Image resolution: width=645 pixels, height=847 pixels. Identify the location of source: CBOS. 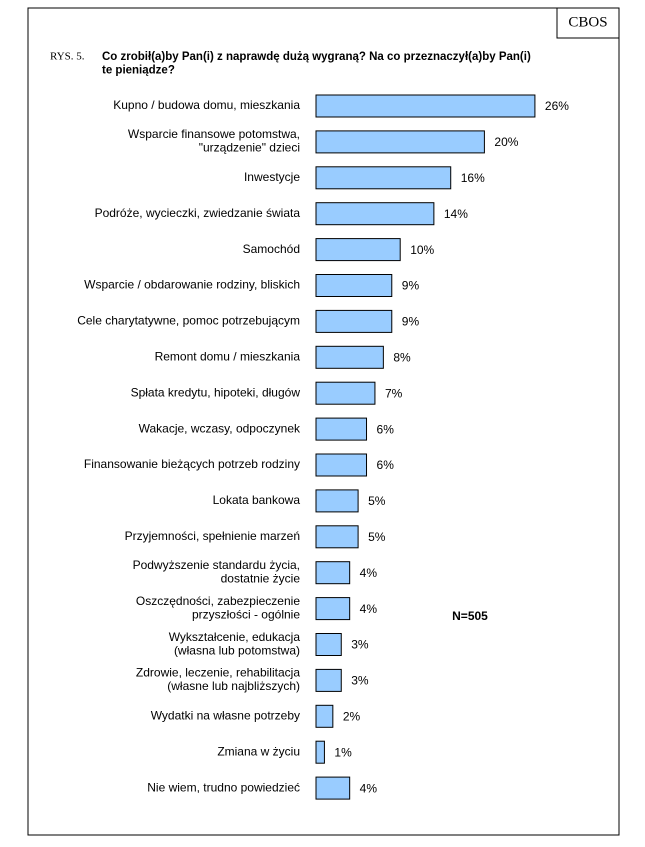
(587, 22).